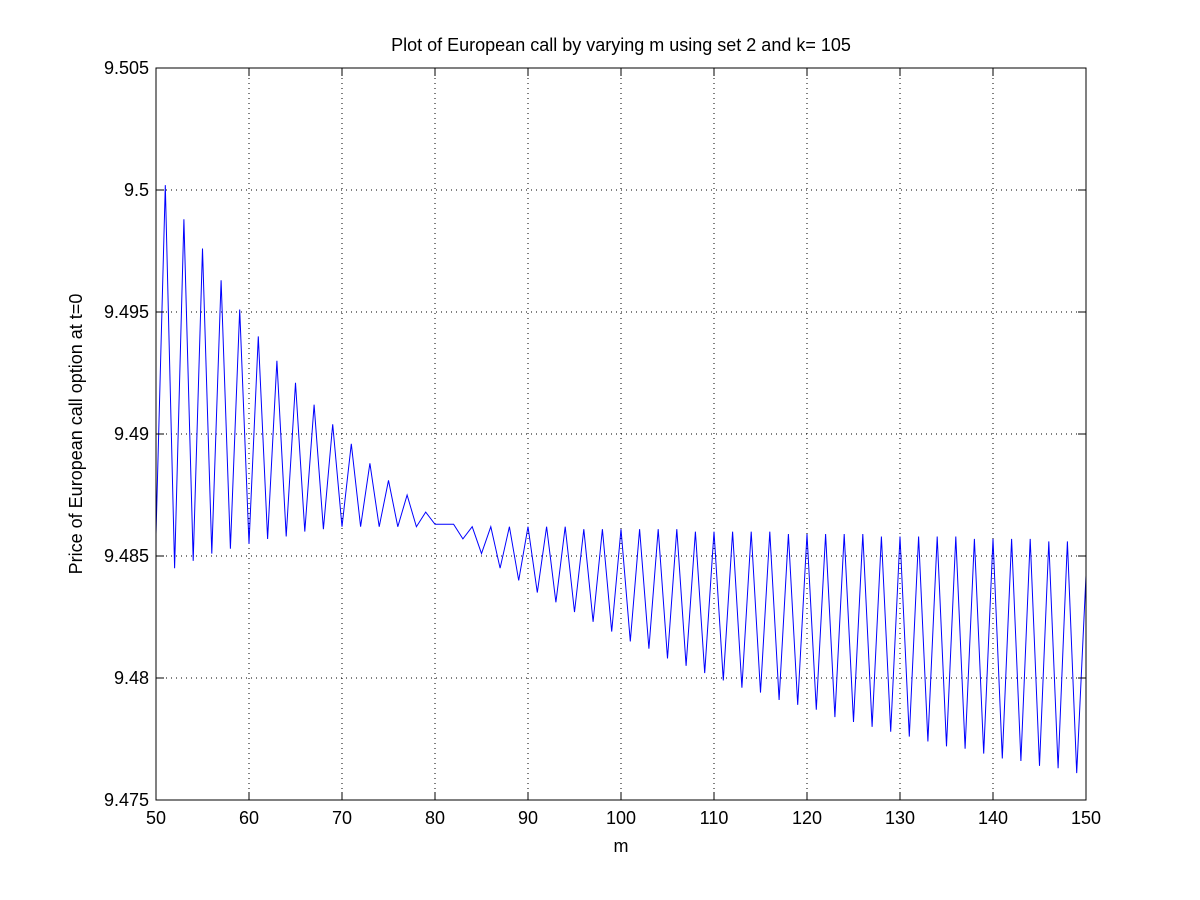 Image resolution: width=1200 pixels, height=900 pixels. Describe the element at coordinates (900, 818) in the screenshot. I see `x-tick-label: 130` at that location.